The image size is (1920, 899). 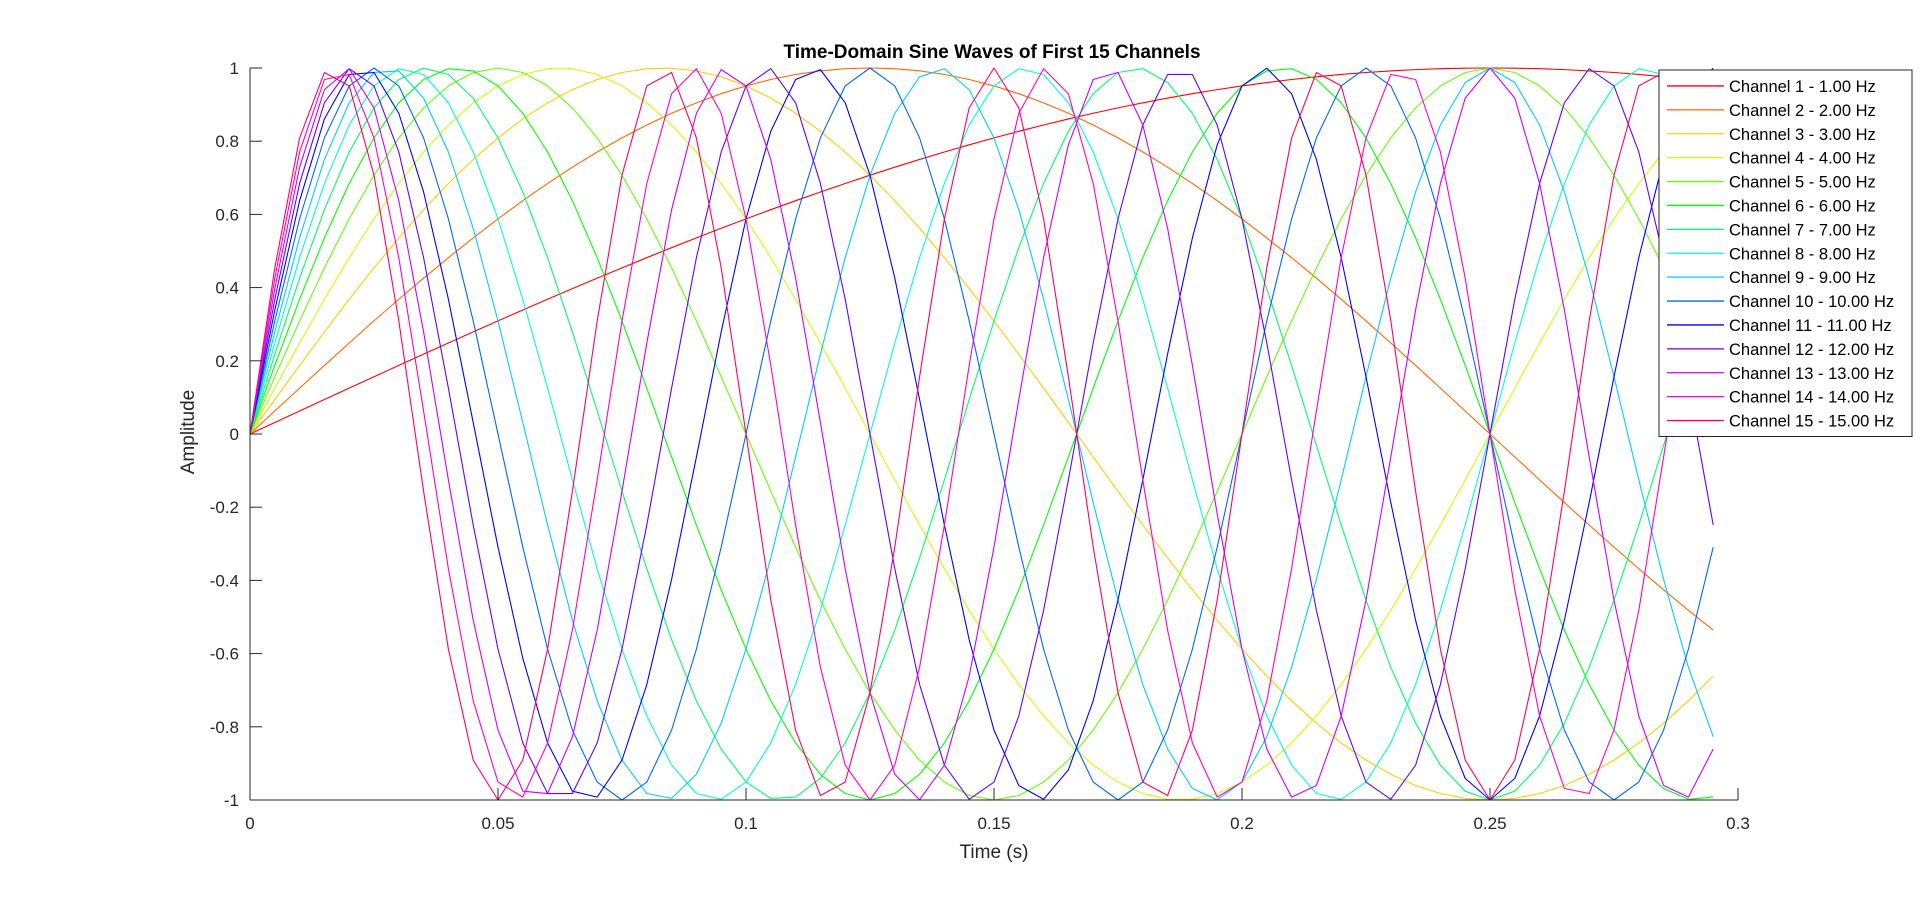 What do you see at coordinates (746, 823) in the screenshot?
I see `x-tick-label: 0.1` at bounding box center [746, 823].